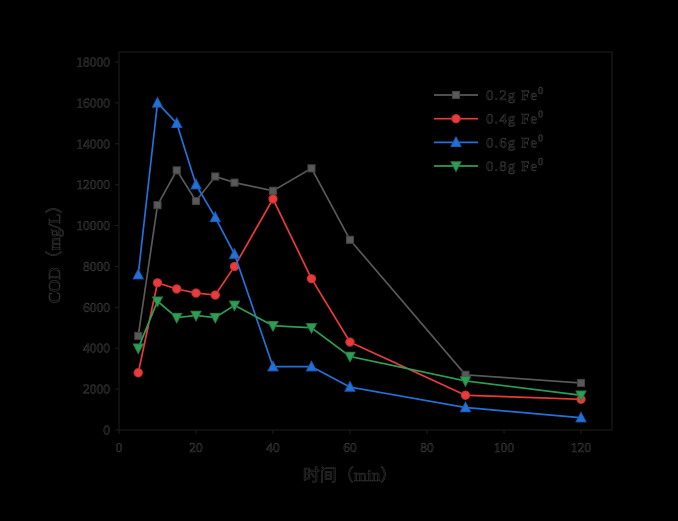 This screenshot has height=521, width=678. I want to click on series-line, so click(359, 348).